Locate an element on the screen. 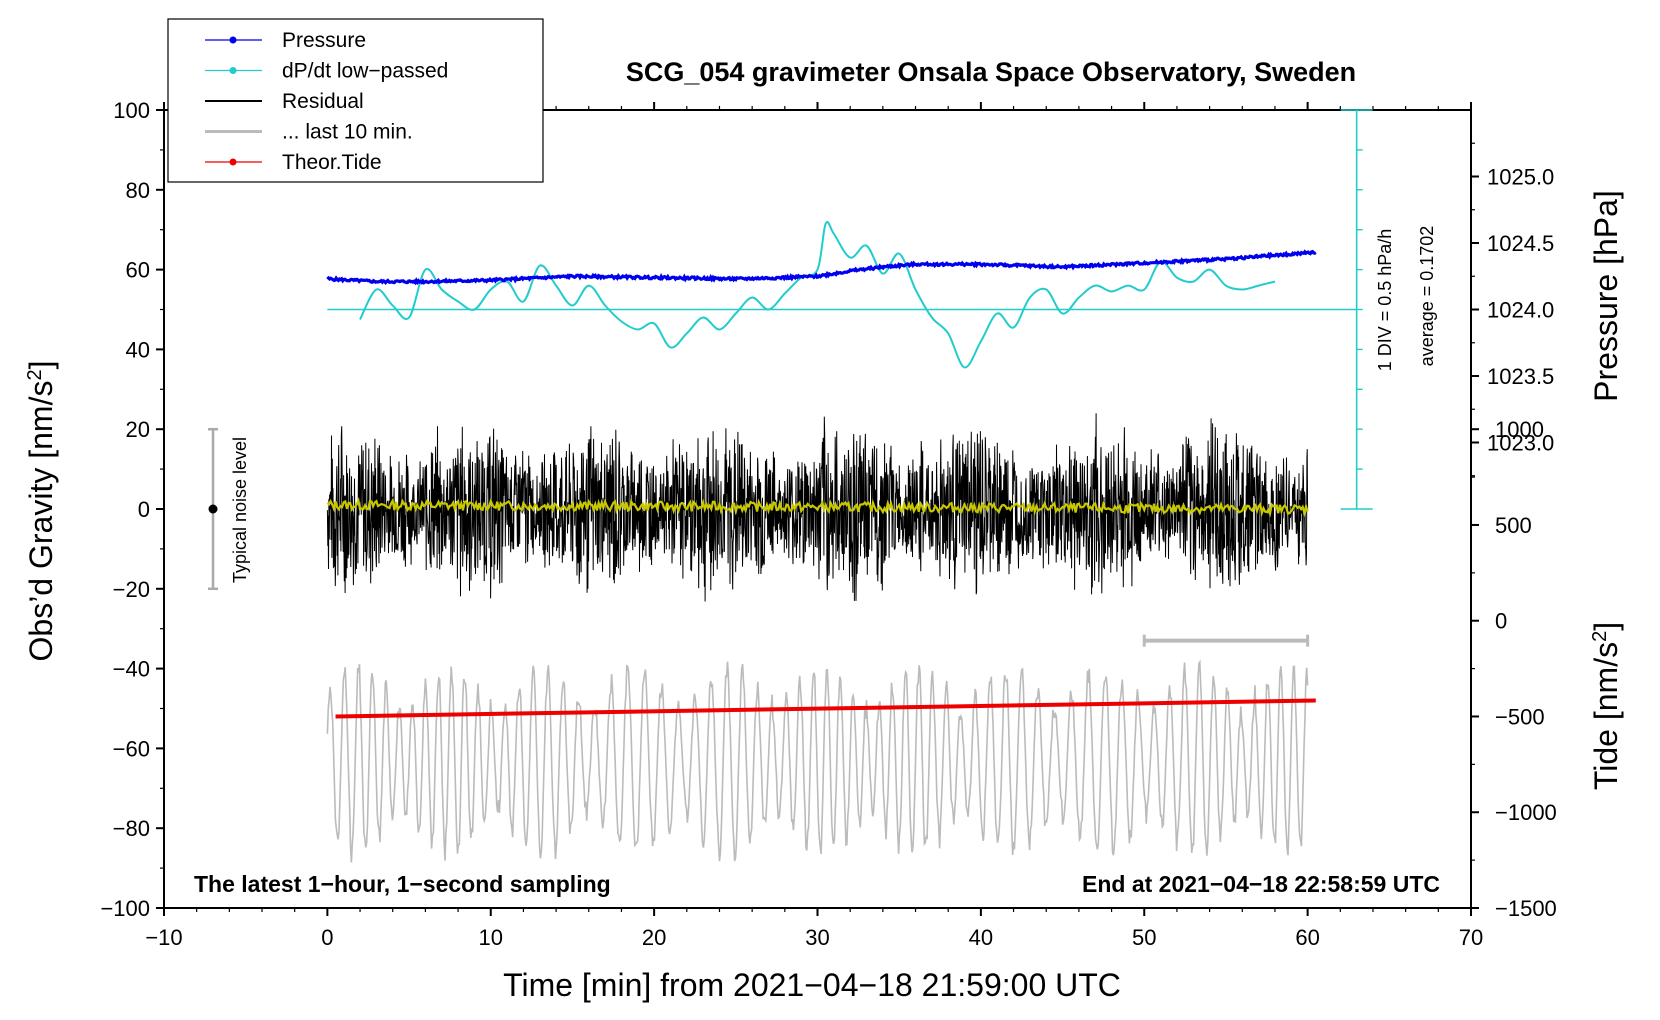 This screenshot has width=1660, height=1020. x-tick-label: 0 is located at coordinates (327, 937).